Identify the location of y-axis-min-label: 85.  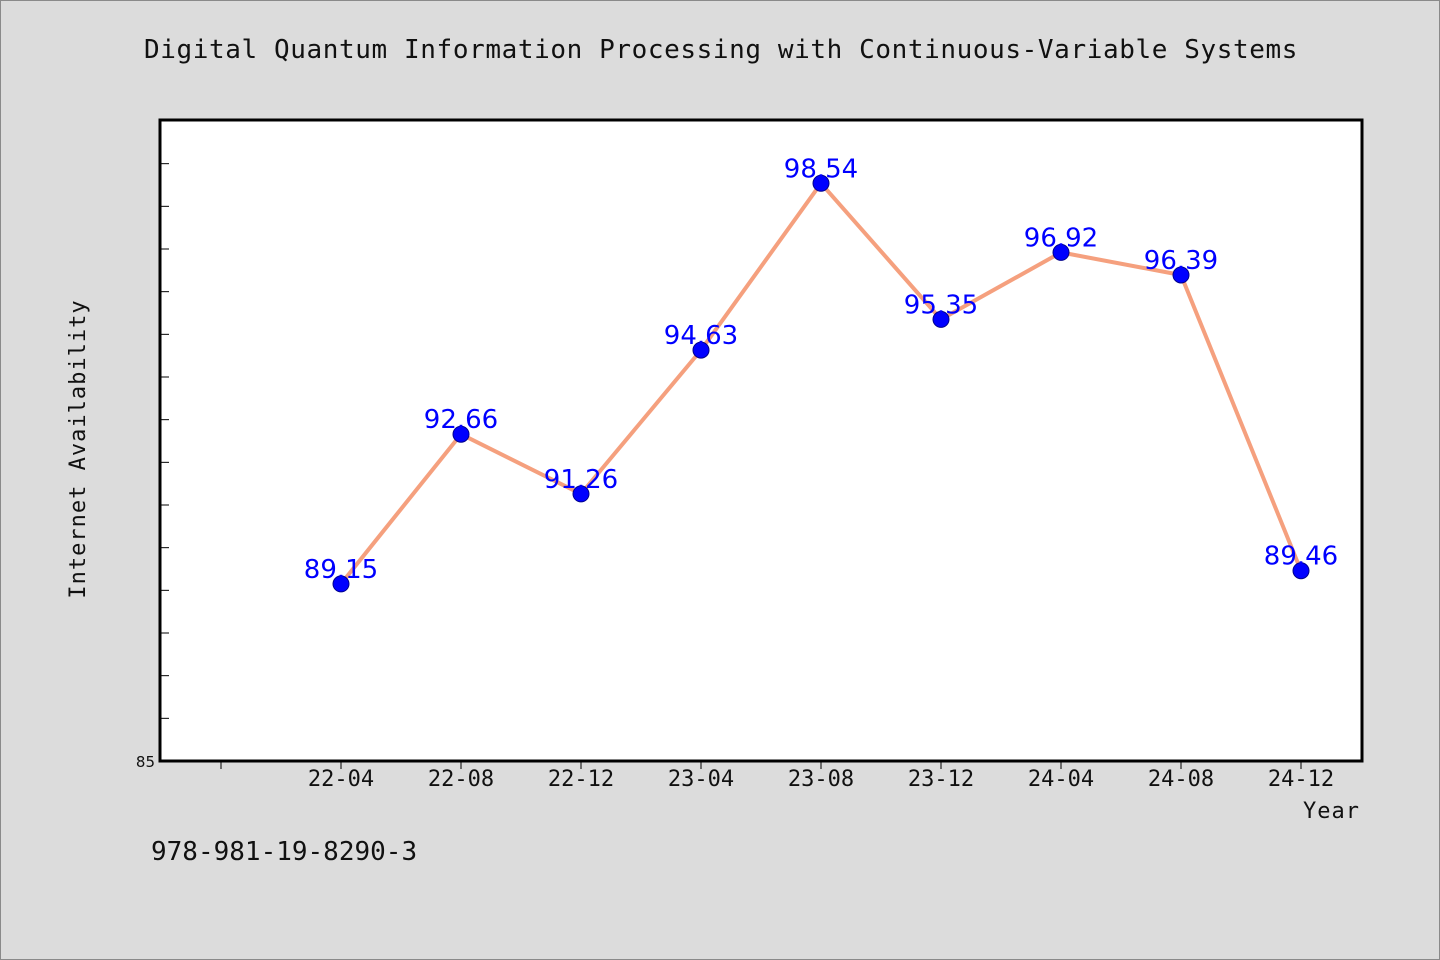
(145, 762).